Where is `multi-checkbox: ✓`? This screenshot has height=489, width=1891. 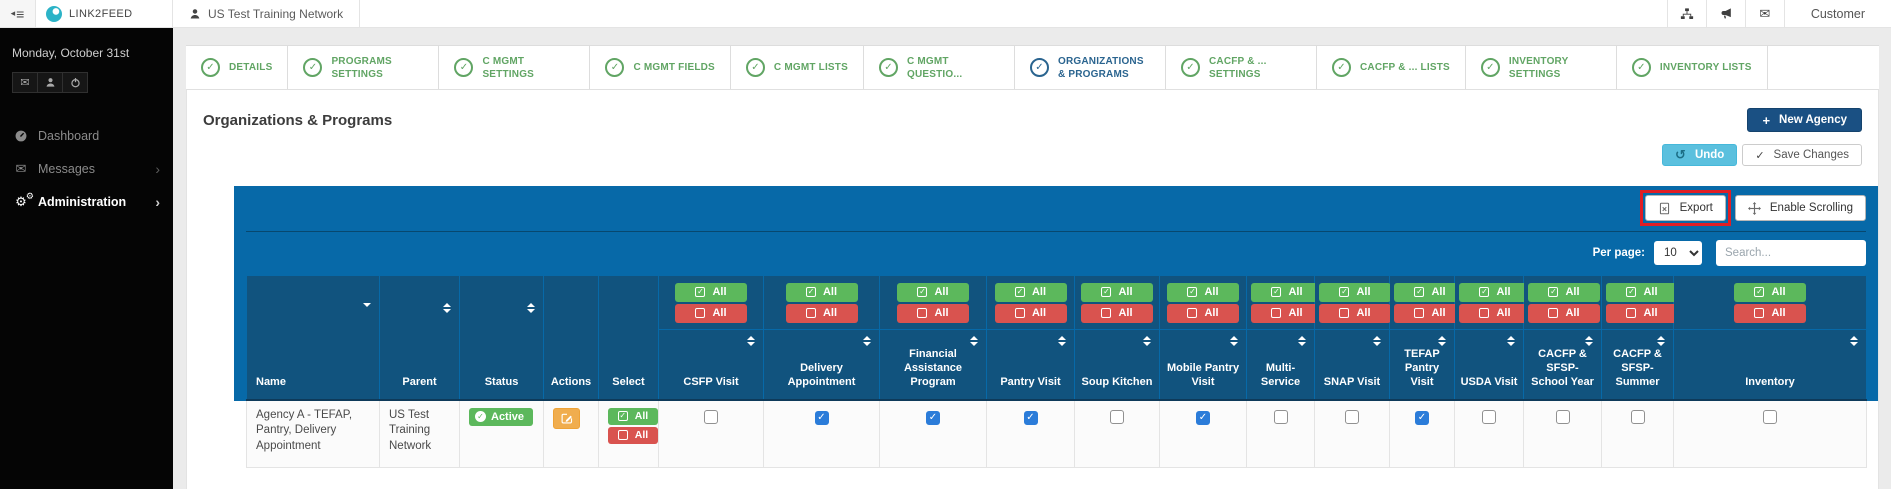 multi-checkbox: ✓ is located at coordinates (1280, 416).